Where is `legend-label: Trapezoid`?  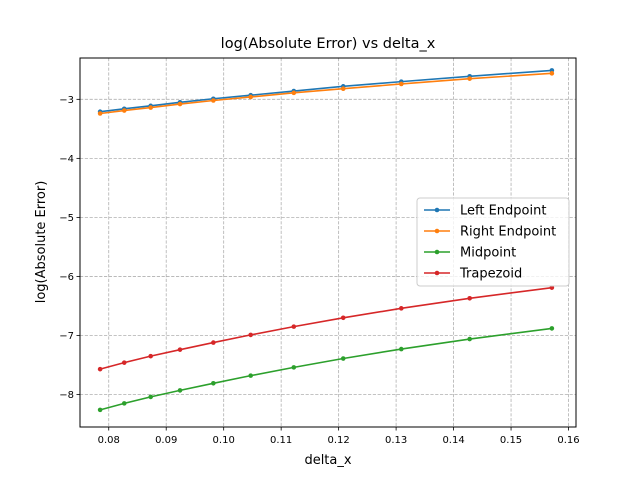
legend-label: Trapezoid is located at coordinates (490, 274).